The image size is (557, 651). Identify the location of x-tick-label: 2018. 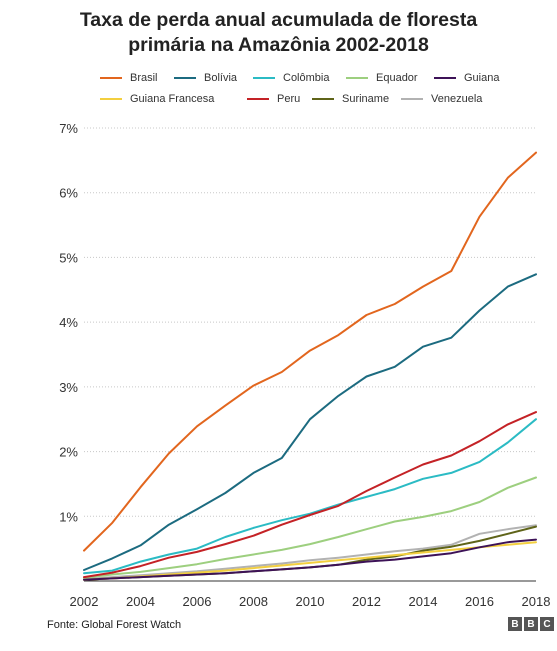
(536, 601).